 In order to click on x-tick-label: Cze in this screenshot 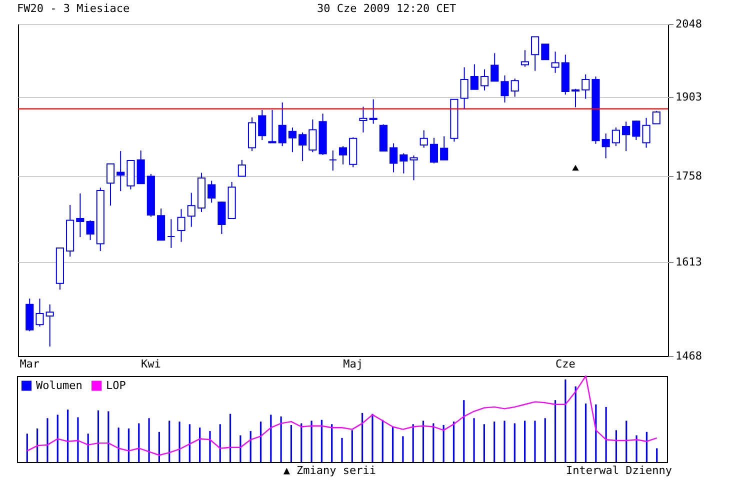, I will do `click(565, 364)`.